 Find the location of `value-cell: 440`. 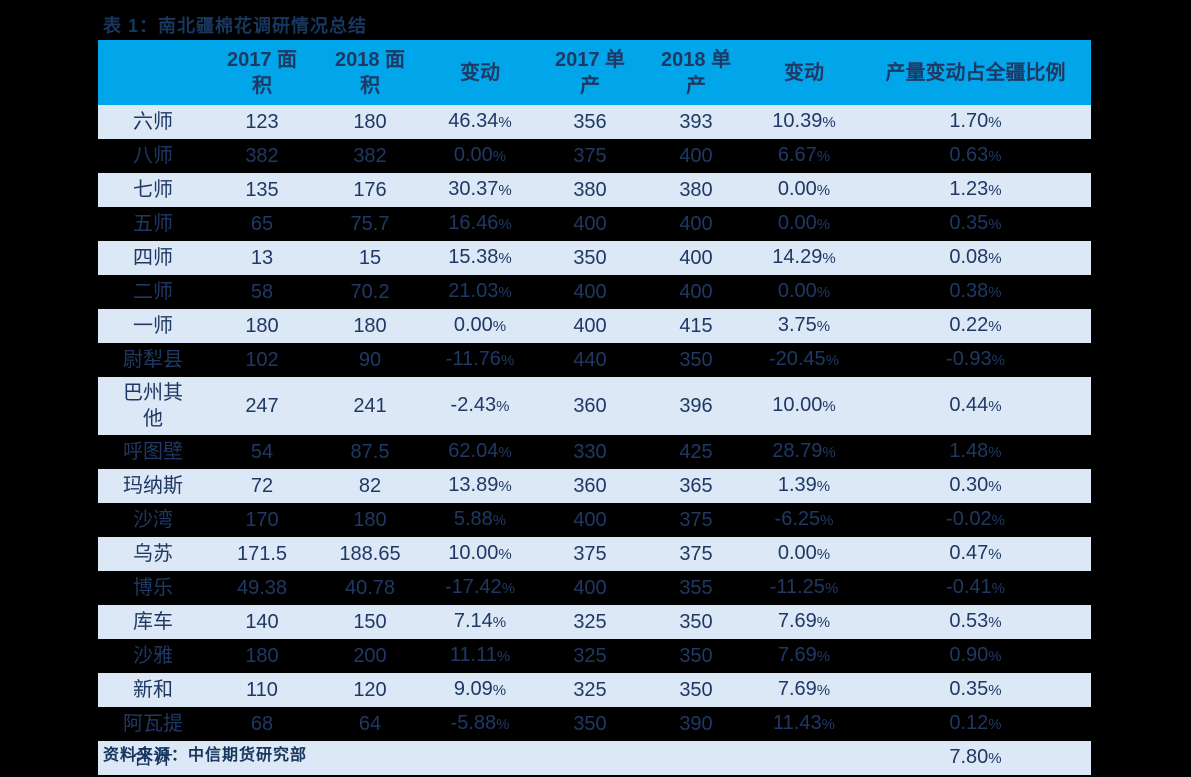

value-cell: 440 is located at coordinates (590, 360).